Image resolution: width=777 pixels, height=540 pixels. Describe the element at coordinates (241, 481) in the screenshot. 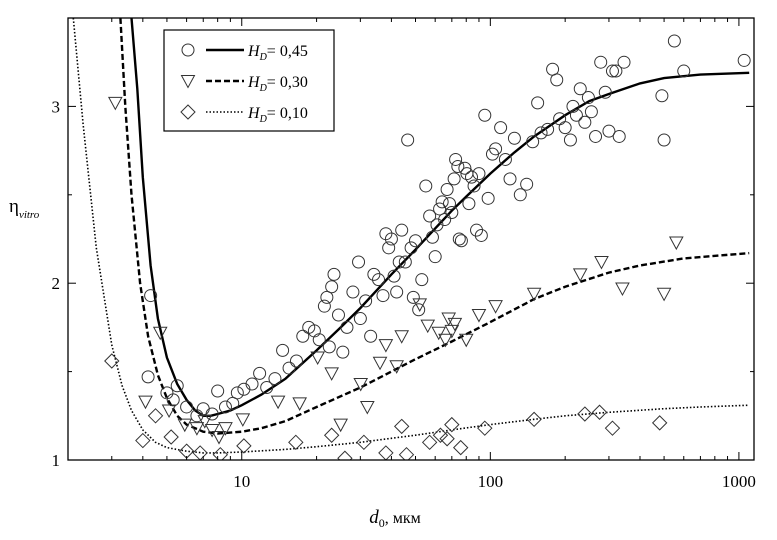

I see `x-tick-label: 10` at that location.